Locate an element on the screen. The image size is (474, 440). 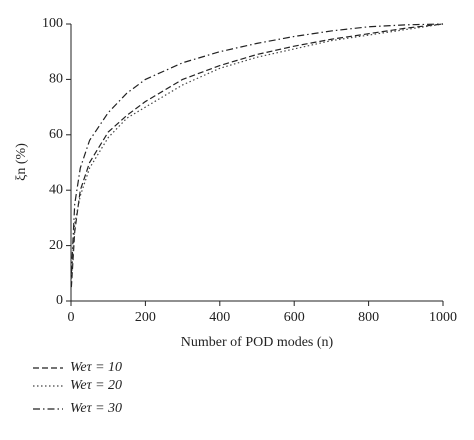
legend-label: Weτ = 20 is located at coordinates (96, 385).